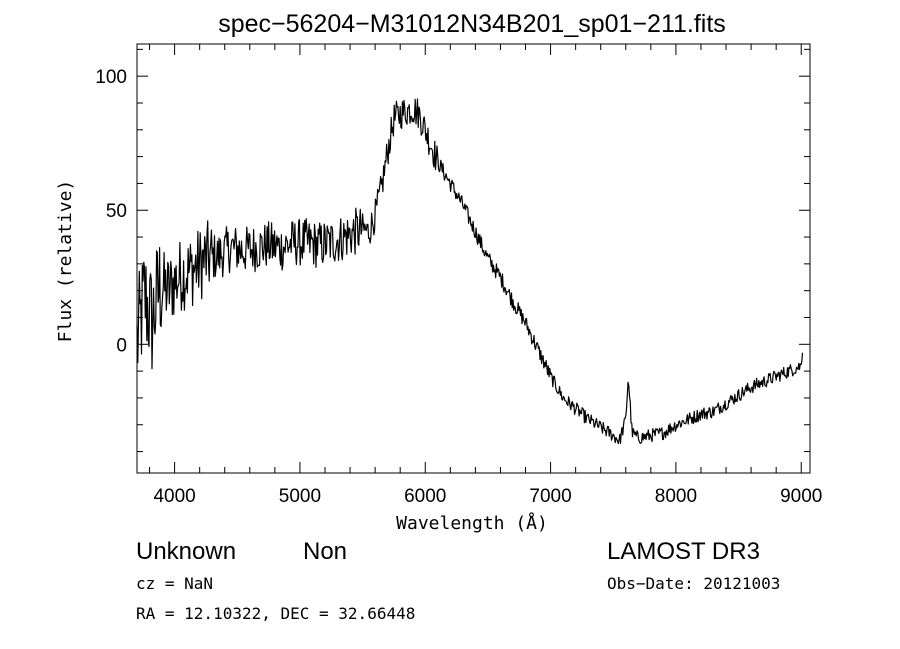  What do you see at coordinates (472, 523) in the screenshot?
I see `x-axis-label: Wavelength (Å)` at bounding box center [472, 523].